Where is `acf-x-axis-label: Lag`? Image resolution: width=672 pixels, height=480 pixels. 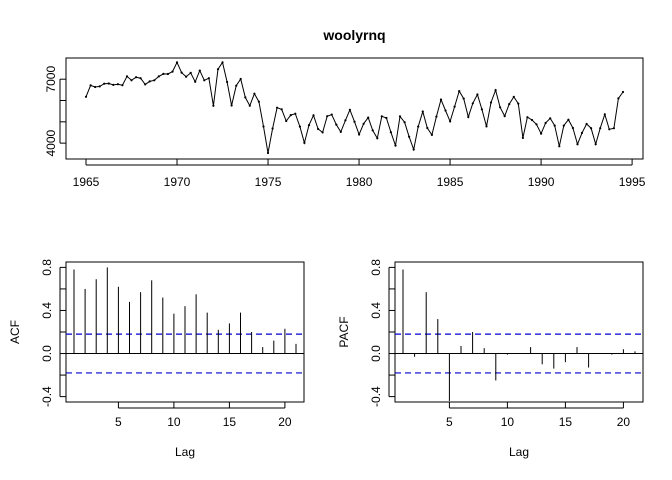 acf-x-axis-label: Lag is located at coordinates (185, 452).